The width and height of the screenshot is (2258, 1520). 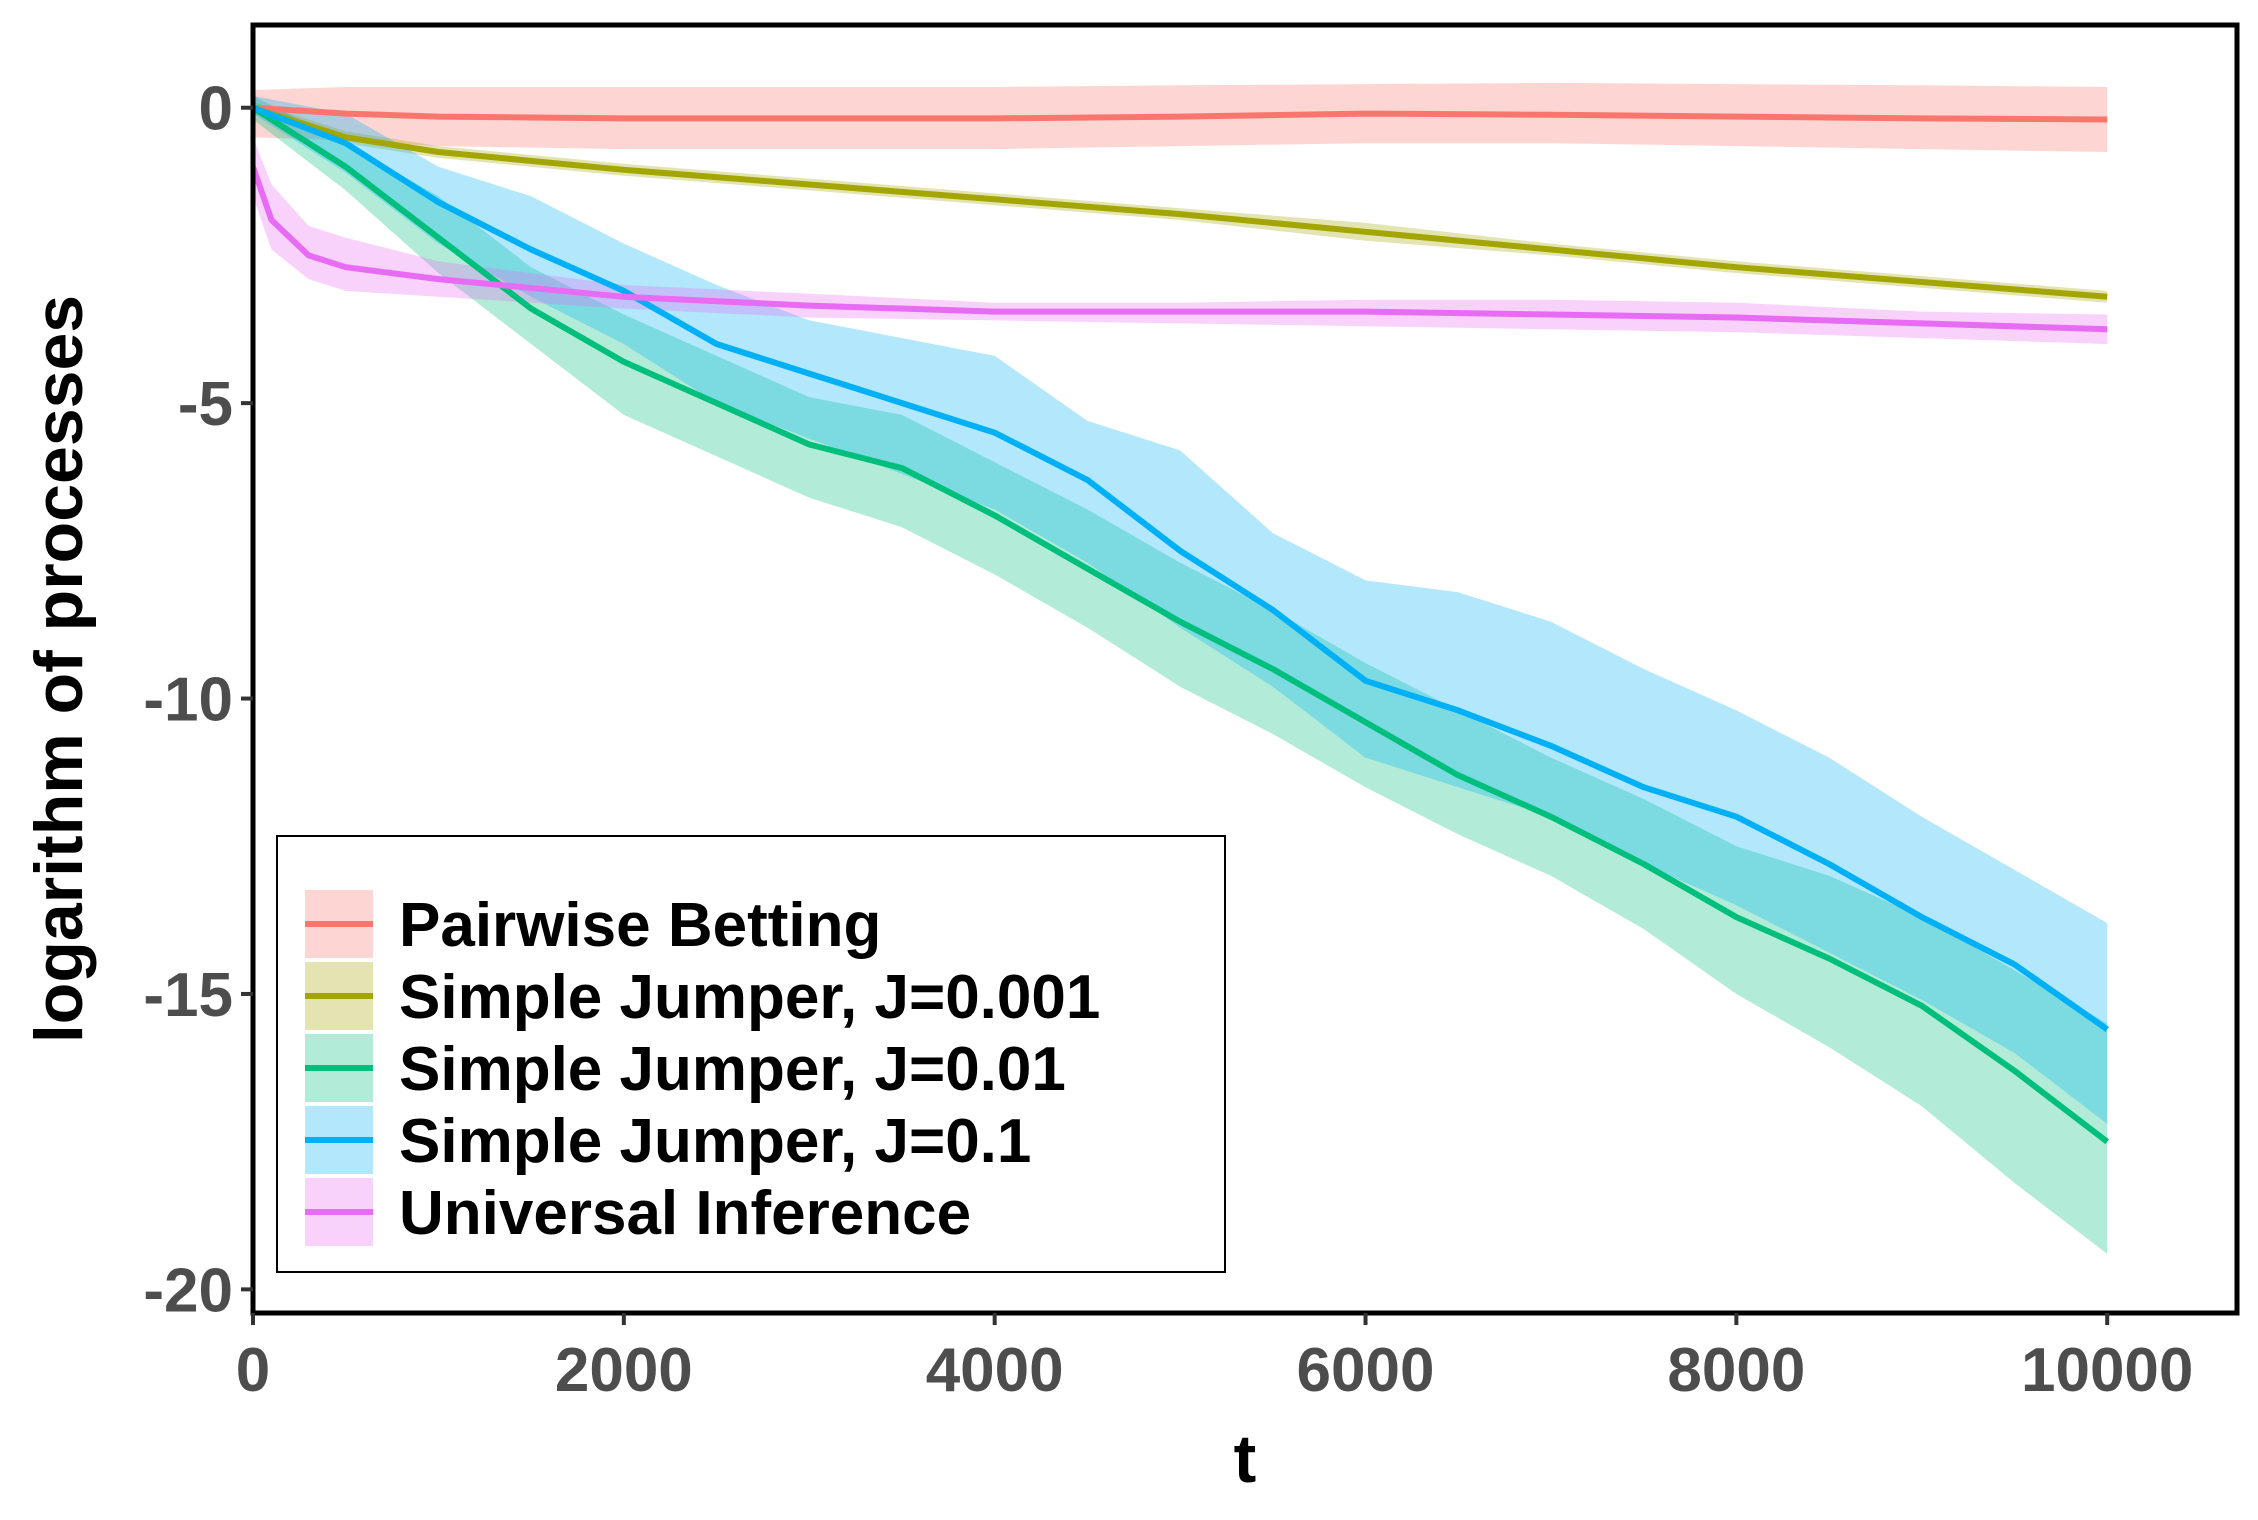 What do you see at coordinates (188, 995) in the screenshot?
I see `y-tick-label: -15` at bounding box center [188, 995].